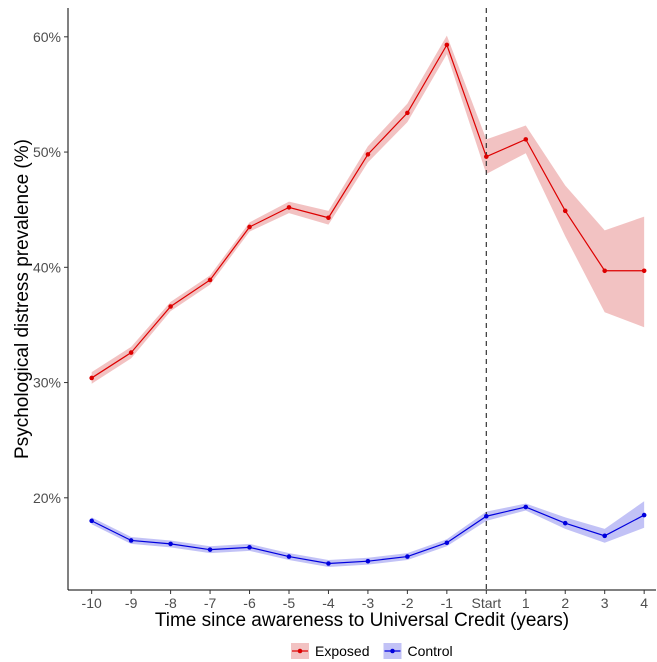 This screenshot has height=662, width=657. What do you see at coordinates (447, 603) in the screenshot?
I see `x-tick-label: -1` at bounding box center [447, 603].